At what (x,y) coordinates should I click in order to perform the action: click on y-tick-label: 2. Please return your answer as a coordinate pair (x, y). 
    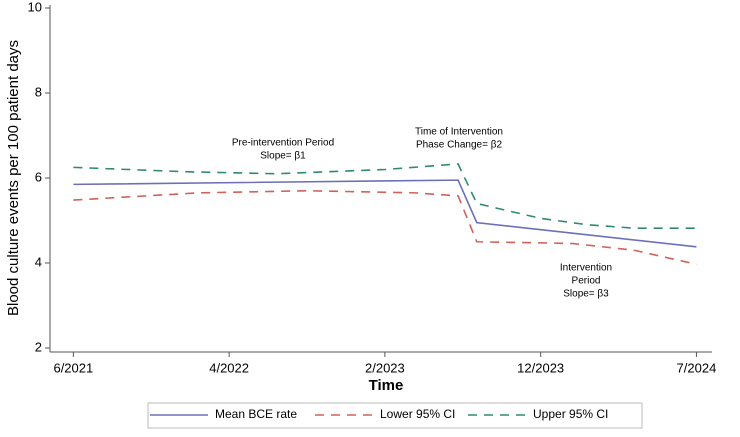
    Looking at the image, I should click on (38, 346).